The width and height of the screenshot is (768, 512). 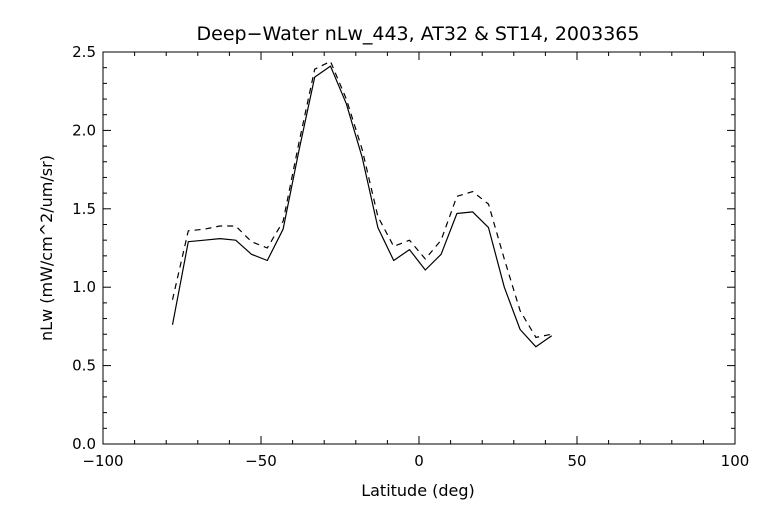 What do you see at coordinates (84, 130) in the screenshot?
I see `y-tick-label: 2.0` at bounding box center [84, 130].